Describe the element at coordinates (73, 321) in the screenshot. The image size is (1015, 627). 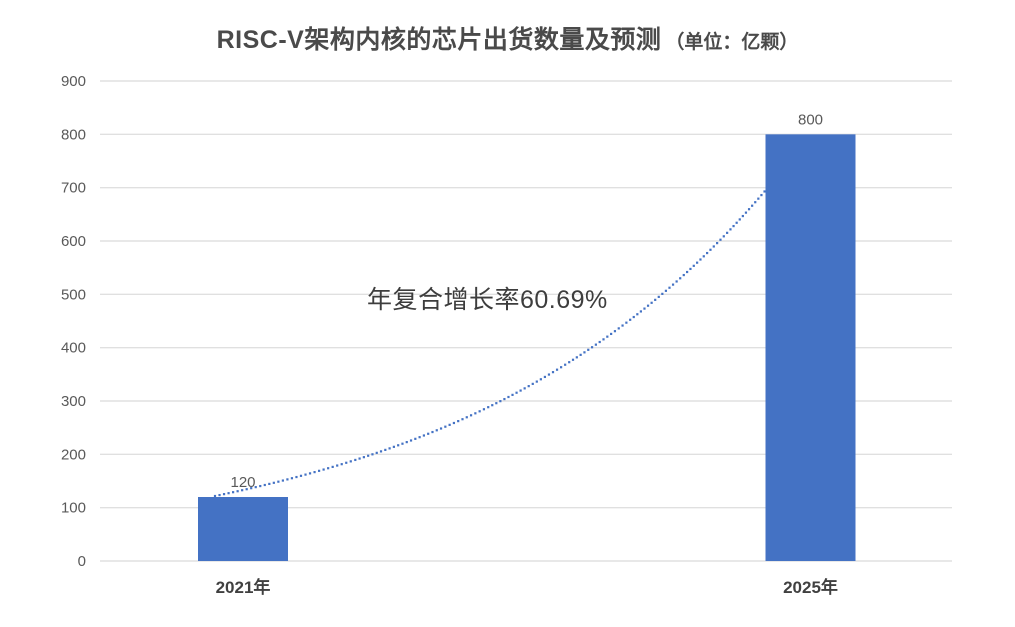
I see `y-axis: 0 100 200 300 400 500 600 700 800 900` at that location.